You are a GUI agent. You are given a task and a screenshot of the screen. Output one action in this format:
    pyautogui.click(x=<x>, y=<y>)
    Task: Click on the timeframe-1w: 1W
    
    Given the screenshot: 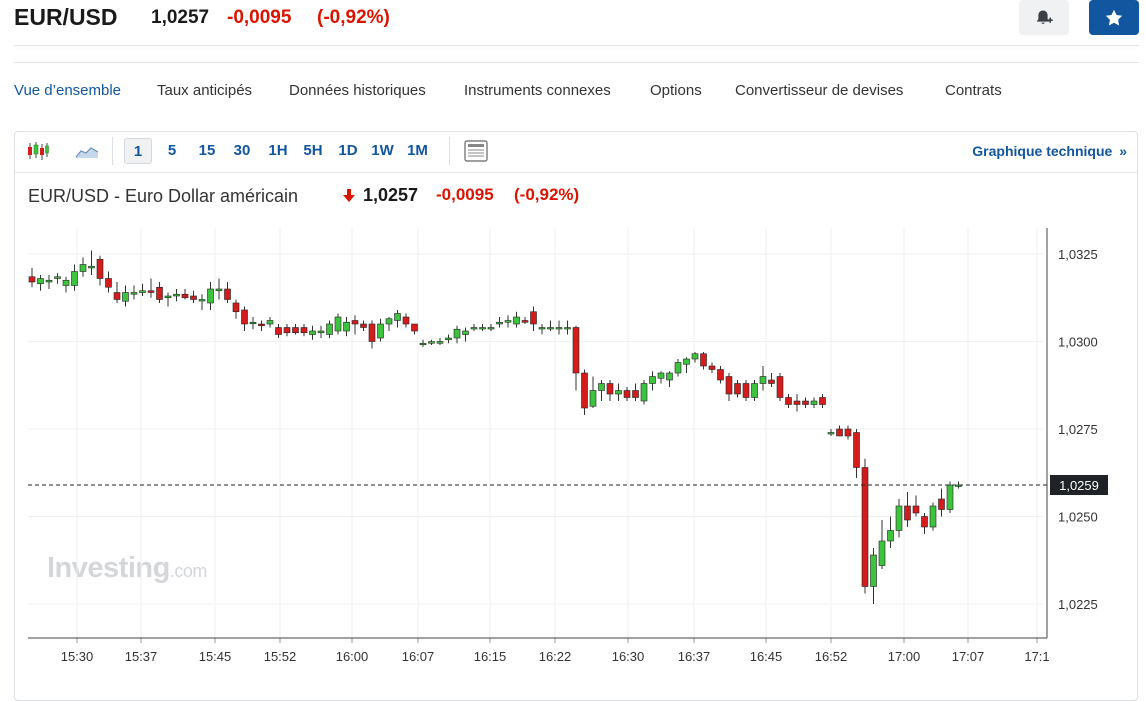 What is the action you would take?
    pyautogui.click(x=382, y=150)
    